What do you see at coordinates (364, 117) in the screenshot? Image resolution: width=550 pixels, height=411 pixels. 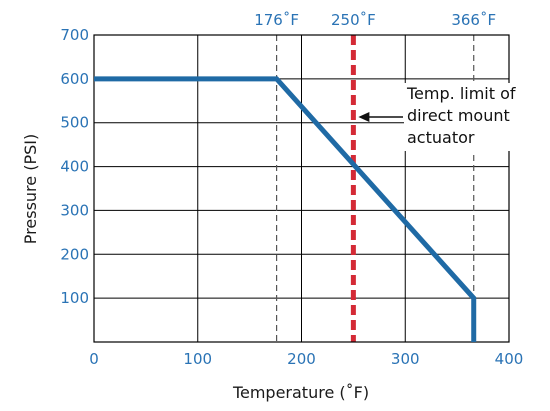 I see `annotation-arrowhead` at bounding box center [364, 117].